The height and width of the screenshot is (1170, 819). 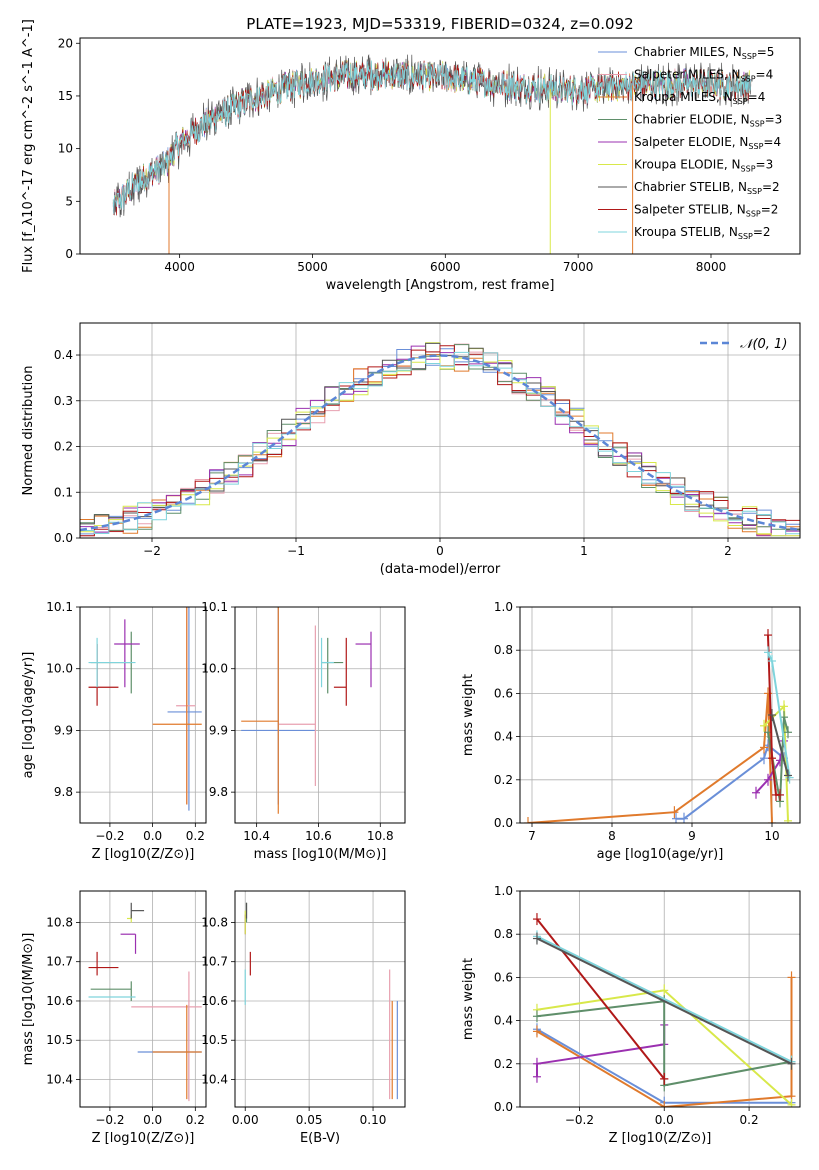 I want to click on legend-label-3: Chabrier ELODIE, NSSP=3, so click(x=708, y=121).